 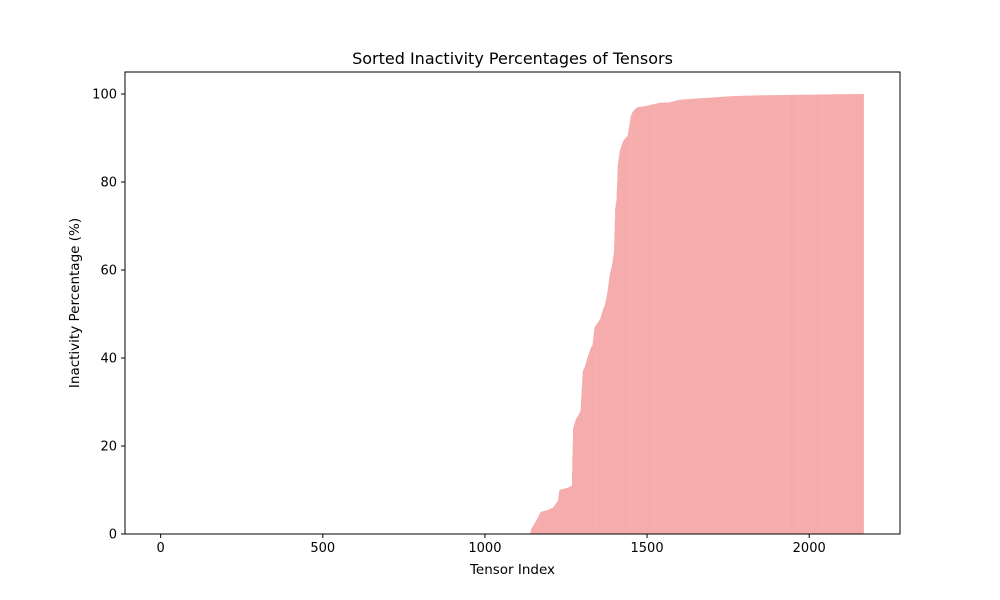 I want to click on x-tick-label: 0, so click(x=161, y=548).